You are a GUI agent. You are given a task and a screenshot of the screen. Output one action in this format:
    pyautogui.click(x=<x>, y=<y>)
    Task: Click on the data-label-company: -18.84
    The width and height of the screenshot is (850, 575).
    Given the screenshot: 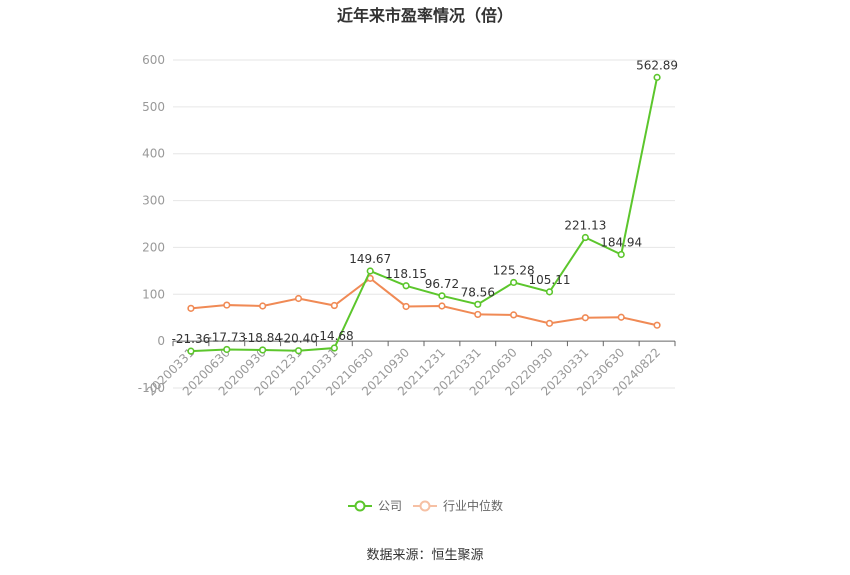 What is the action you would take?
    pyautogui.click(x=262, y=338)
    